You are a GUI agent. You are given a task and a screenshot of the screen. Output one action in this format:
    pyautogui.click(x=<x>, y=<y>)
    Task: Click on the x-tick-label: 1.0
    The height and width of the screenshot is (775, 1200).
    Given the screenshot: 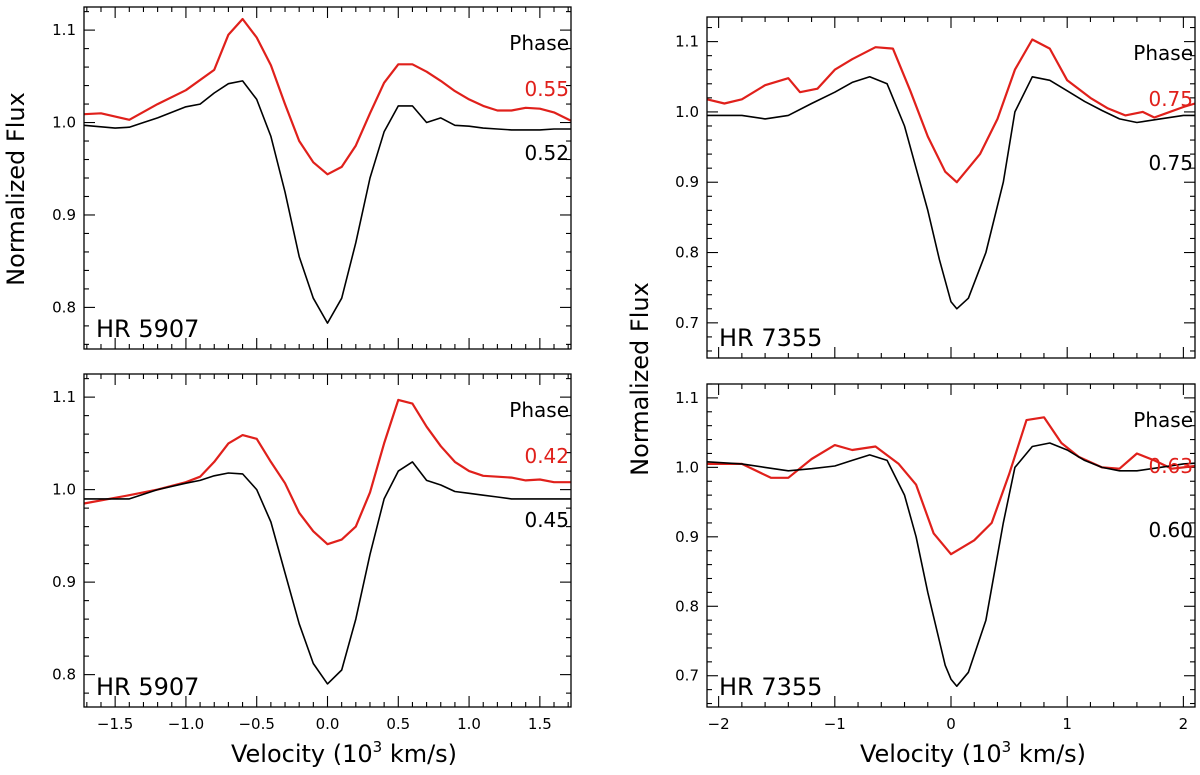 What is the action you would take?
    pyautogui.click(x=469, y=724)
    